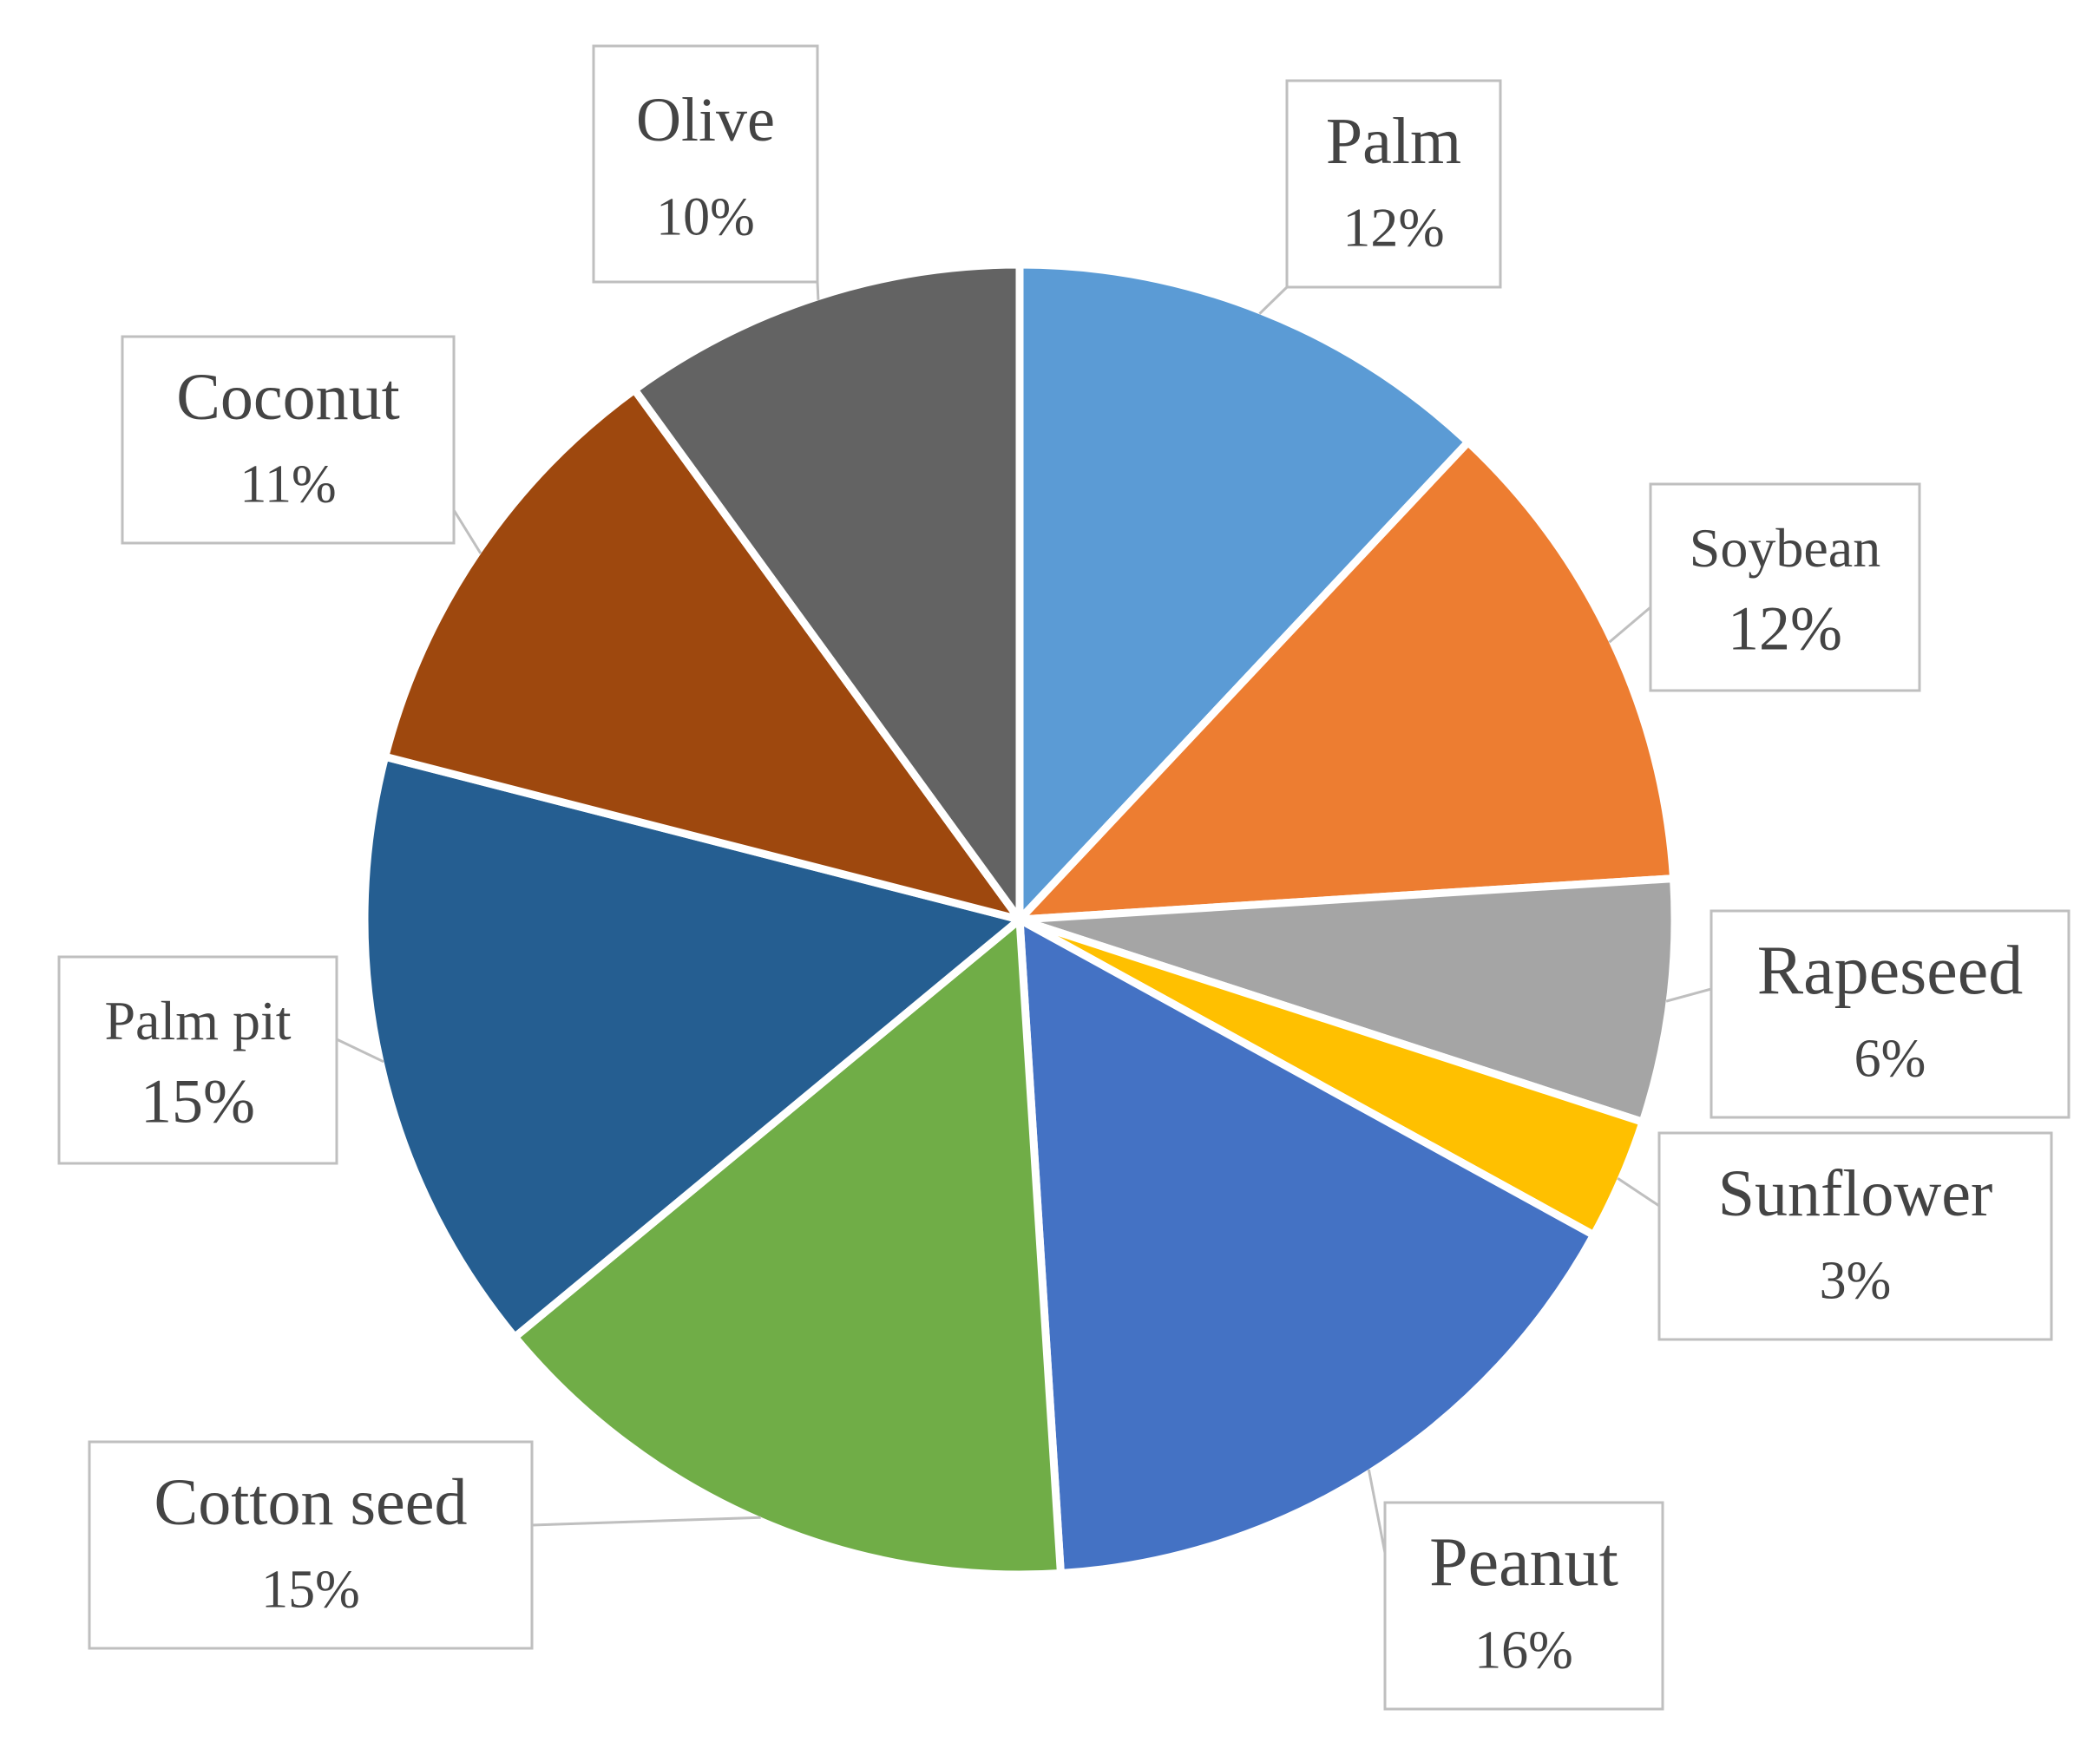 The image size is (2100, 1742). Describe the element at coordinates (360, 1051) in the screenshot. I see `leader-line-palm-pit` at that location.